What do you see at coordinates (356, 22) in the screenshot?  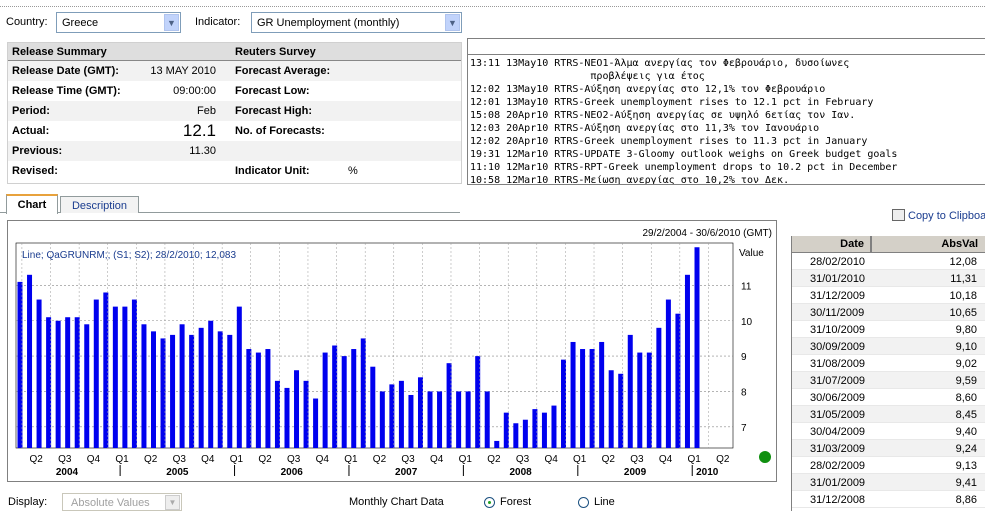 I see `indicator-select: GR Unemployment (monthly) ▼` at bounding box center [356, 22].